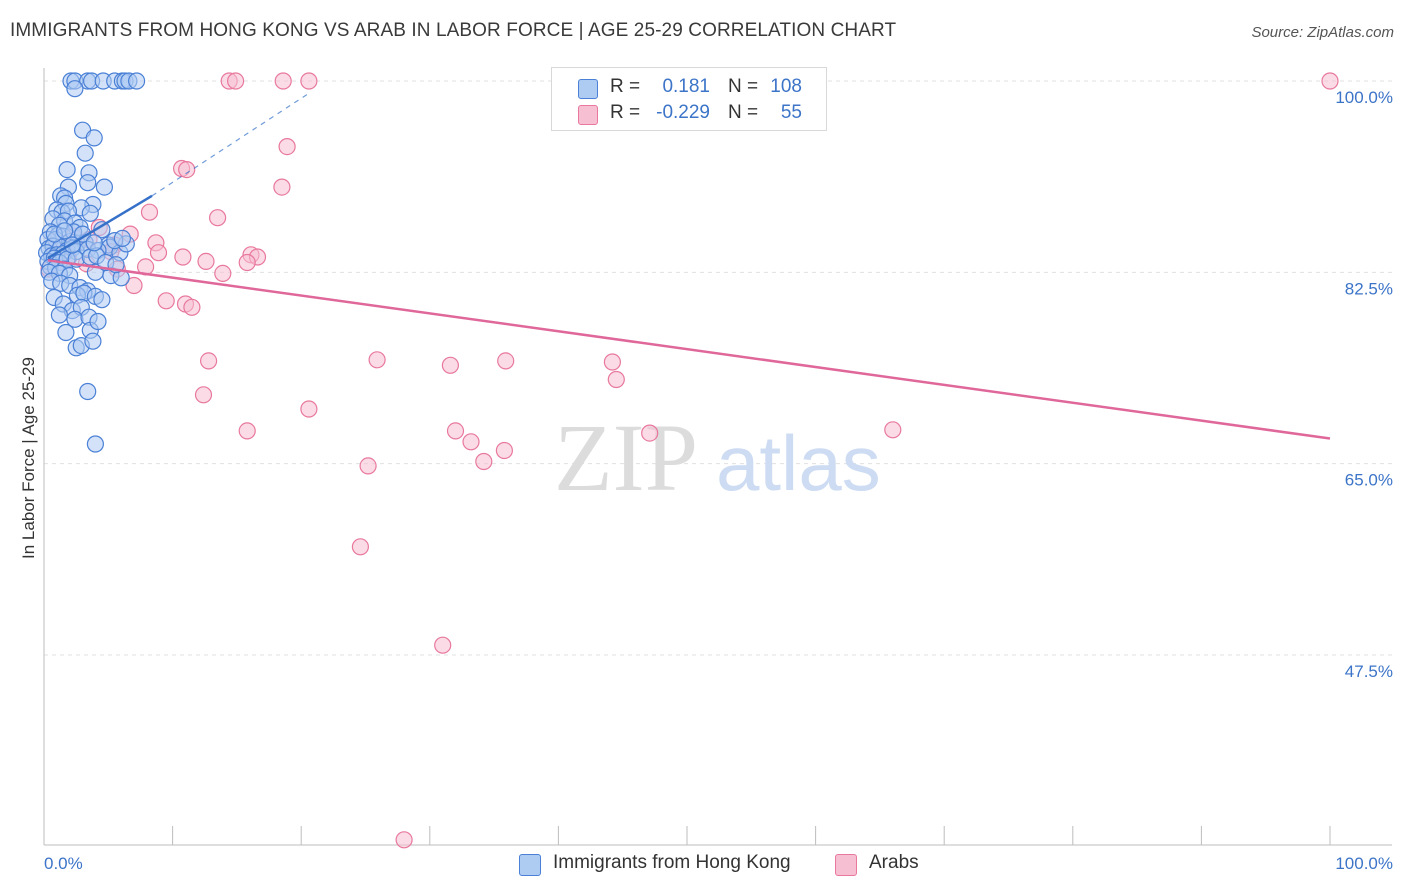  Describe the element at coordinates (100, 227) in the screenshot. I see `hong-kong-trend-line` at that location.